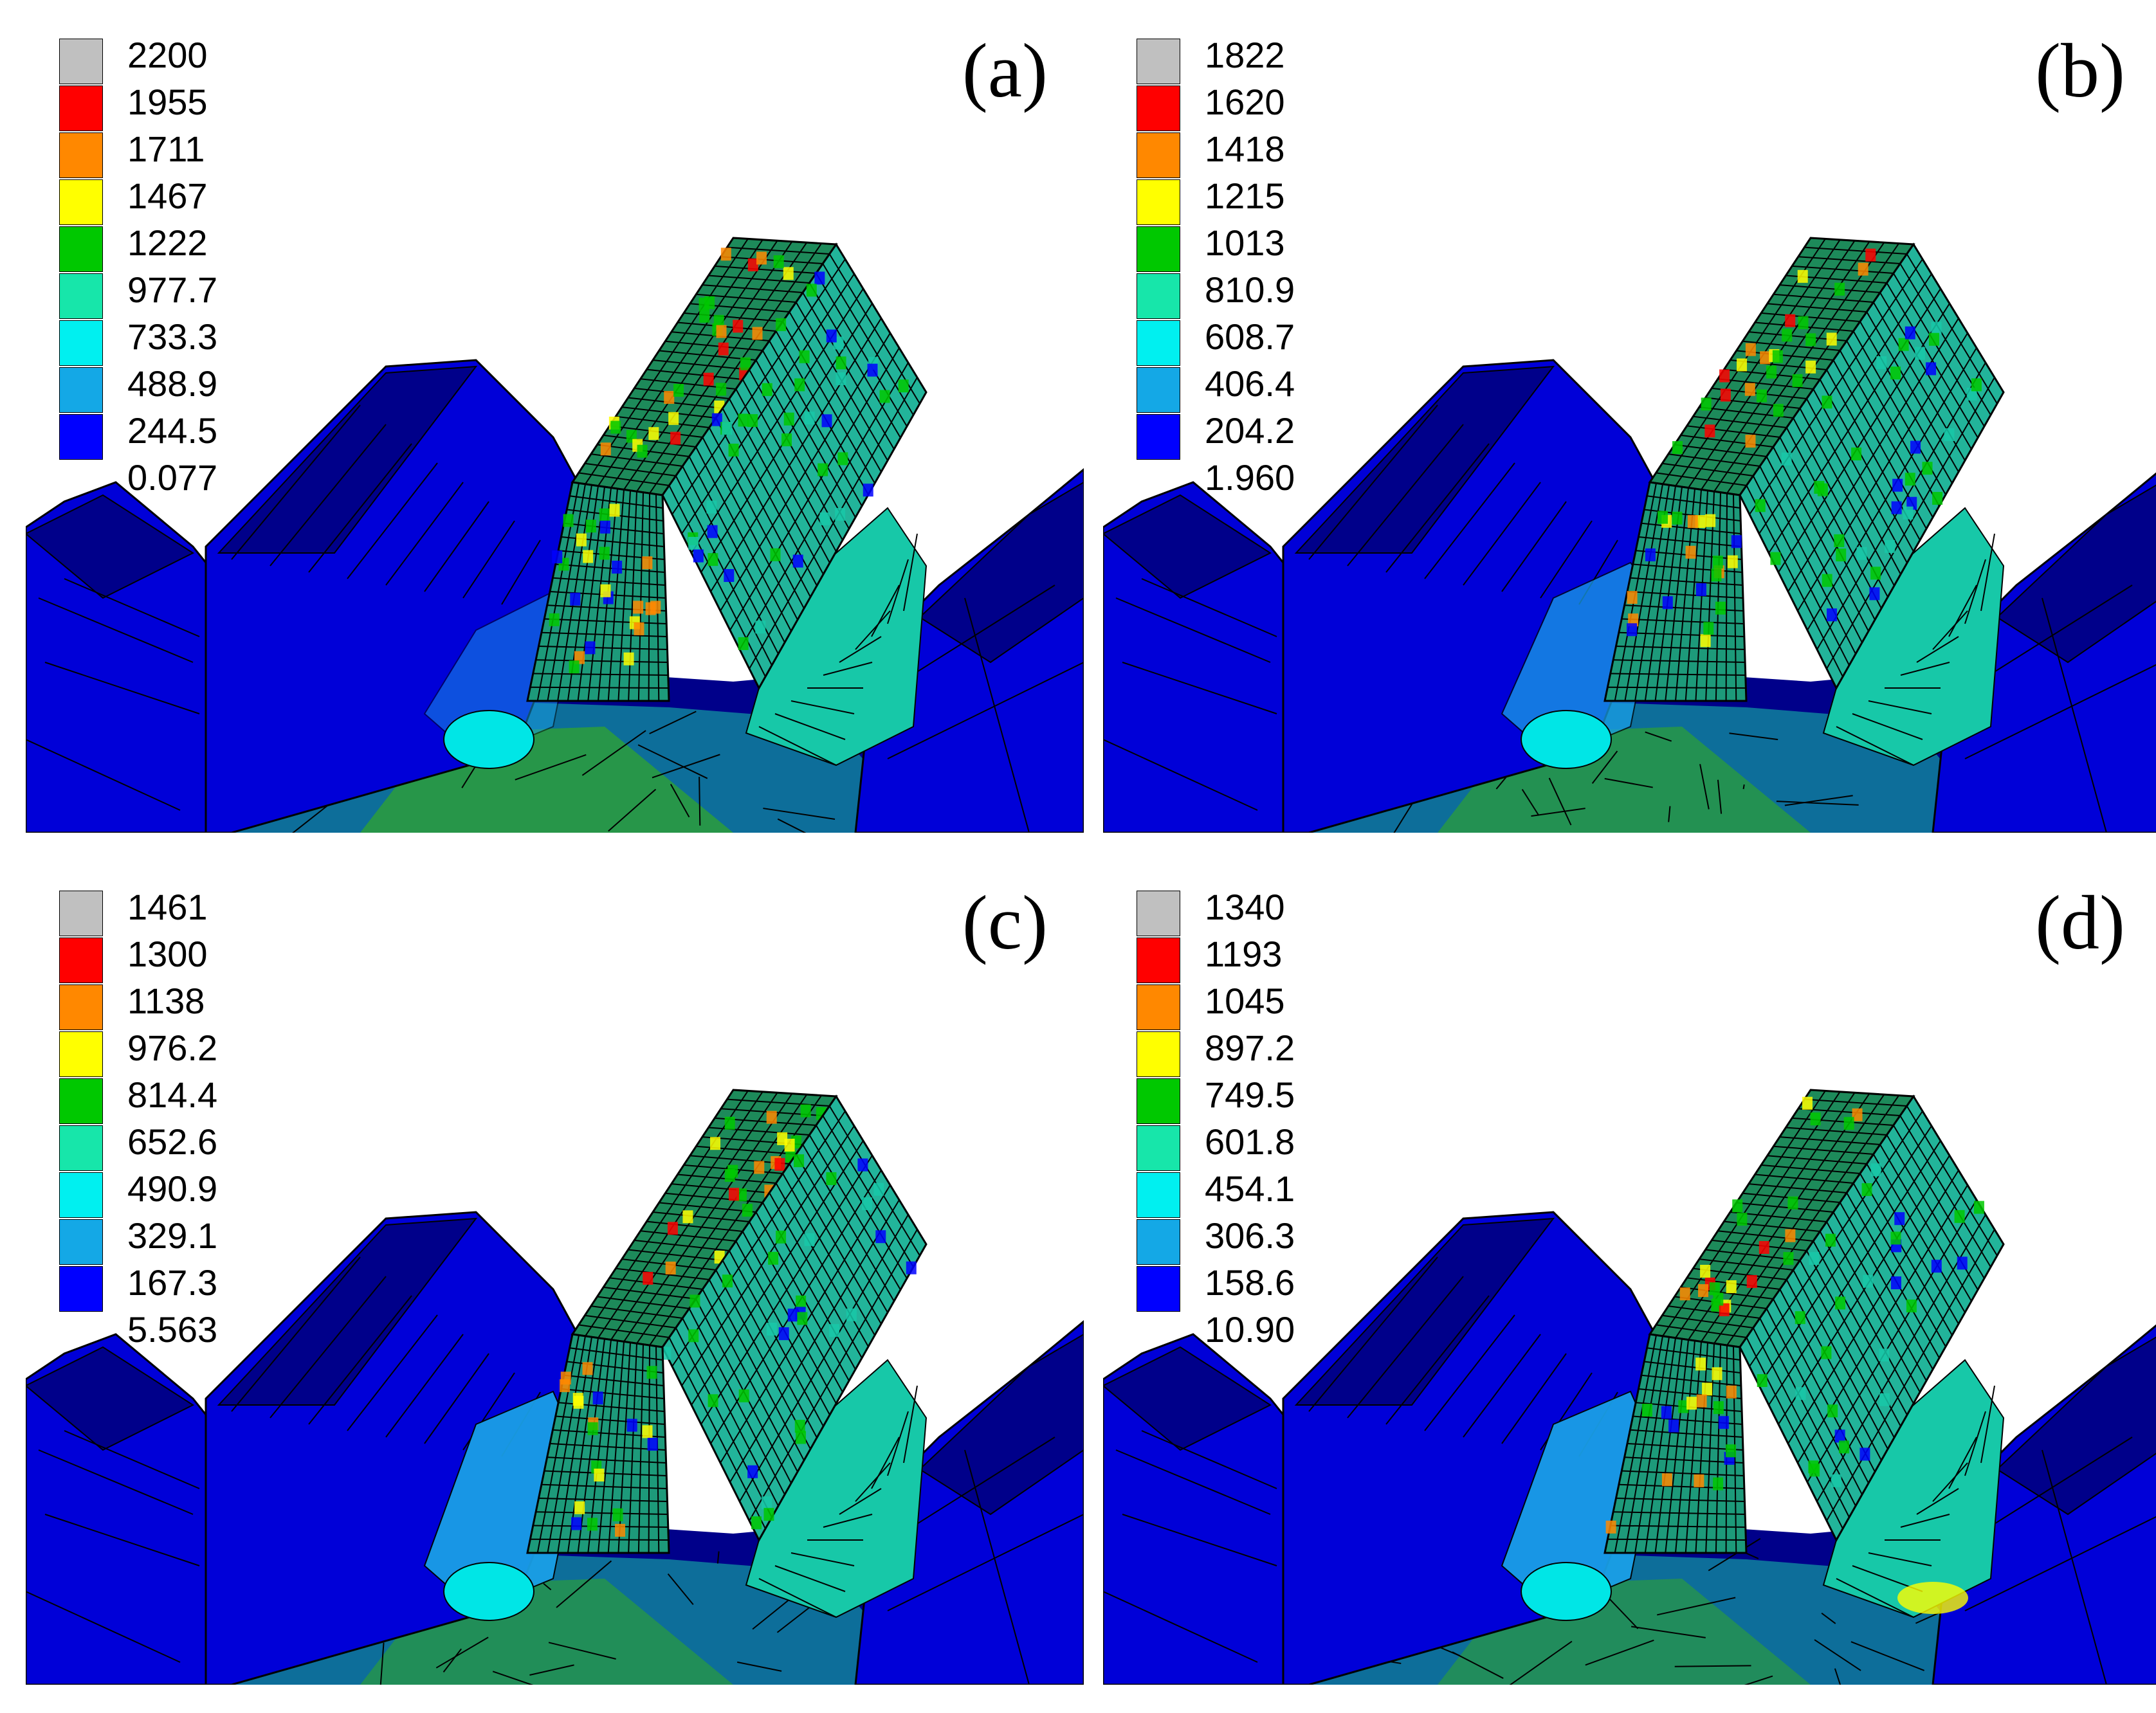  Describe the element at coordinates (1250, 431) in the screenshot. I see `legend-tick-label: 204.2` at that location.